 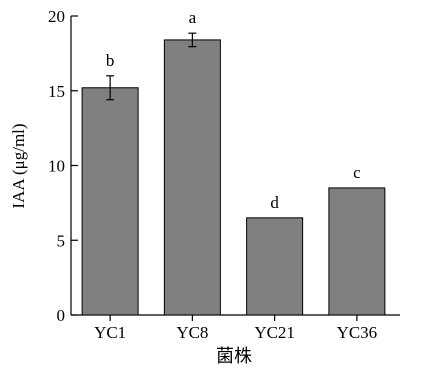 What do you see at coordinates (110, 60) in the screenshot?
I see `significance-label: b` at bounding box center [110, 60].